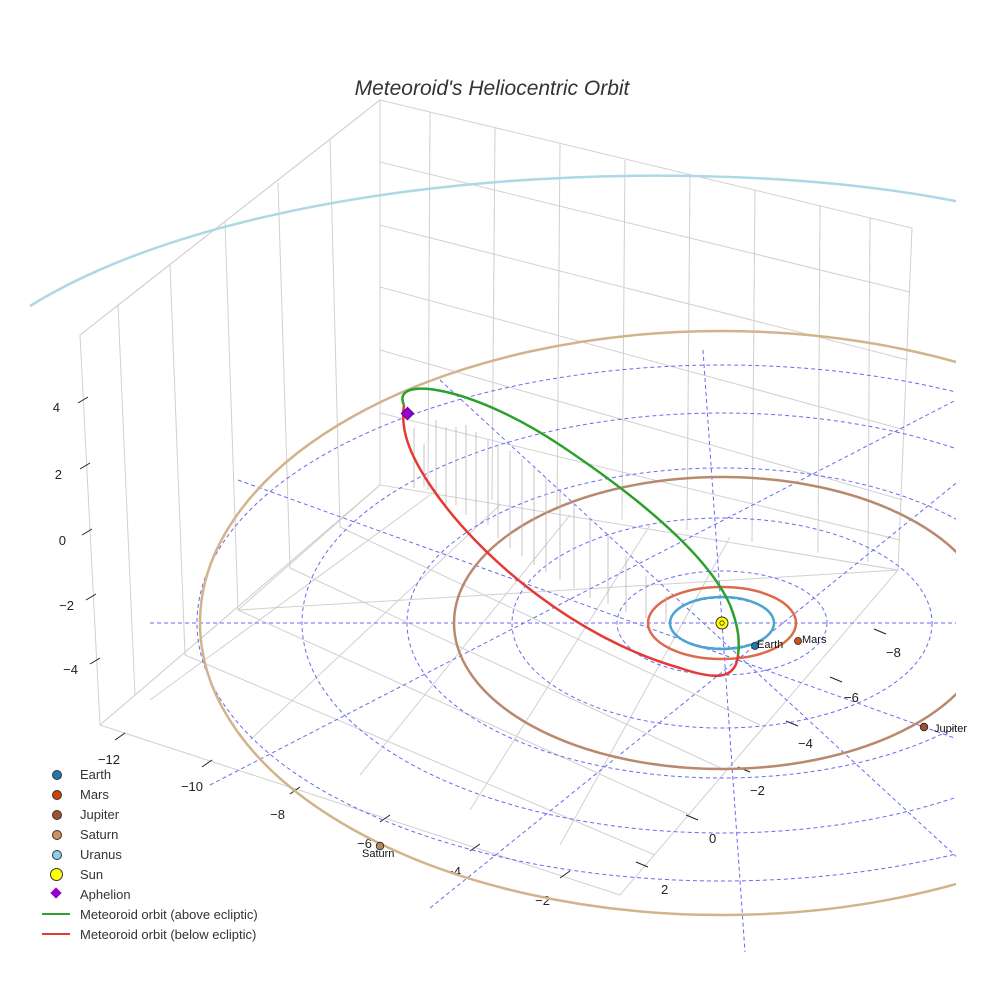 The width and height of the screenshot is (984, 984). What do you see at coordinates (149, 794) in the screenshot?
I see `legend-item: Mars` at bounding box center [149, 794].